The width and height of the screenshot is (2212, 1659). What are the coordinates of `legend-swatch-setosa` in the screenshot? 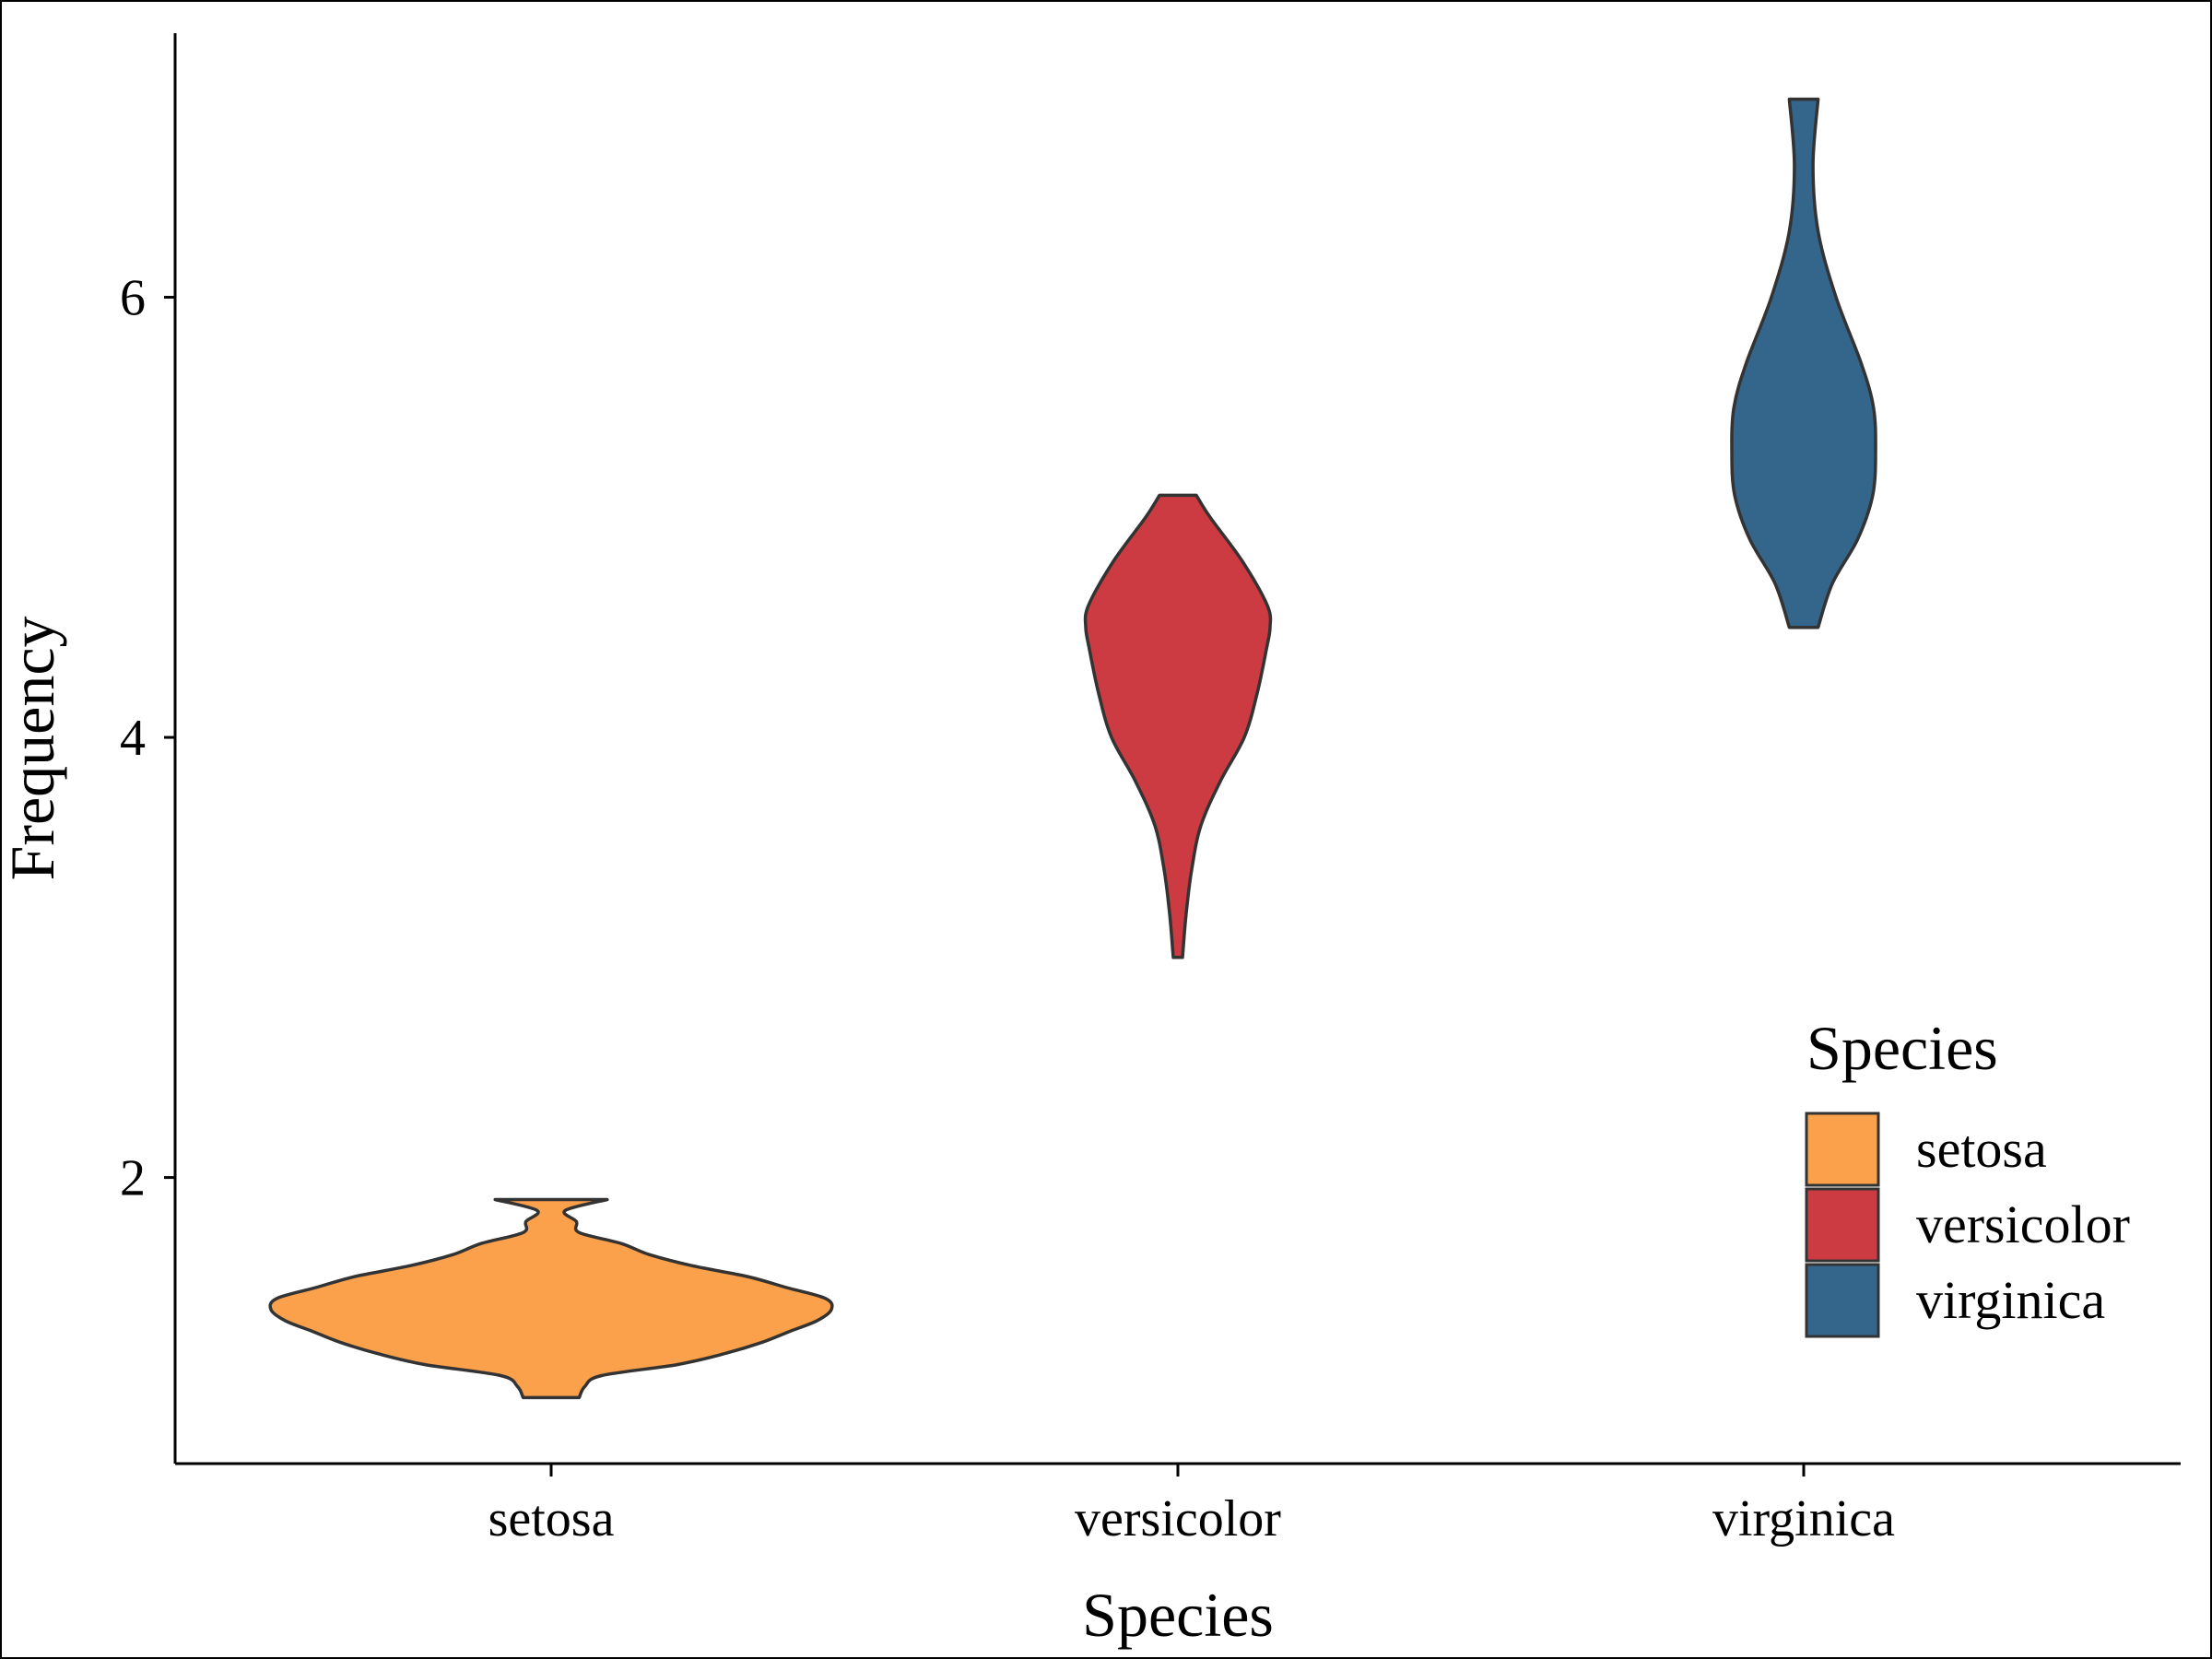 It's located at (1842, 1149).